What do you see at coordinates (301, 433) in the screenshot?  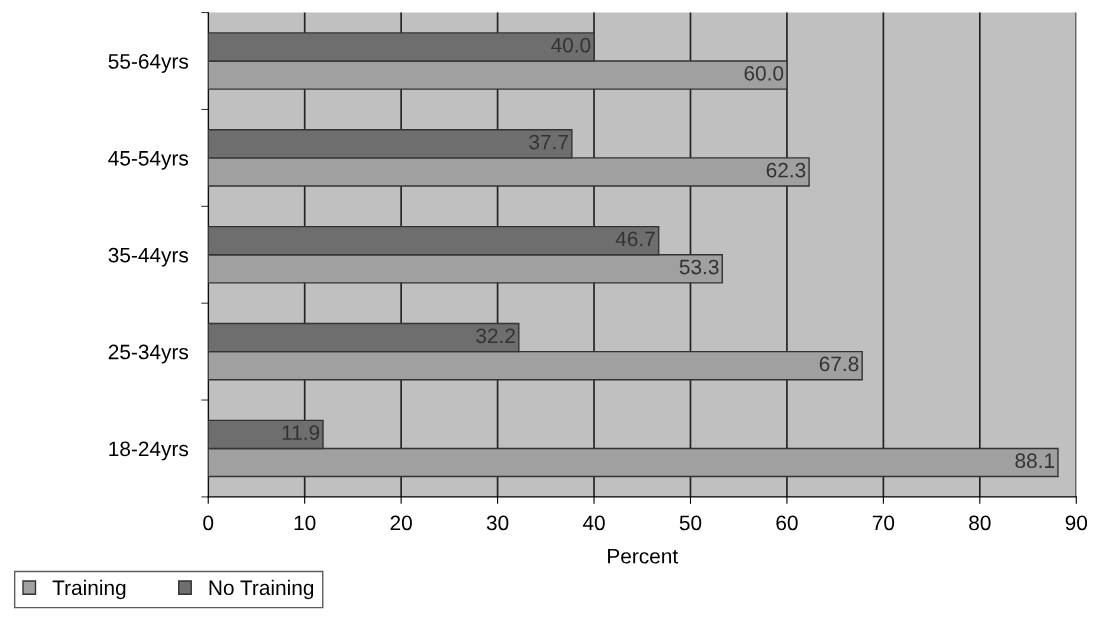 I see `data-label: 11.9` at bounding box center [301, 433].